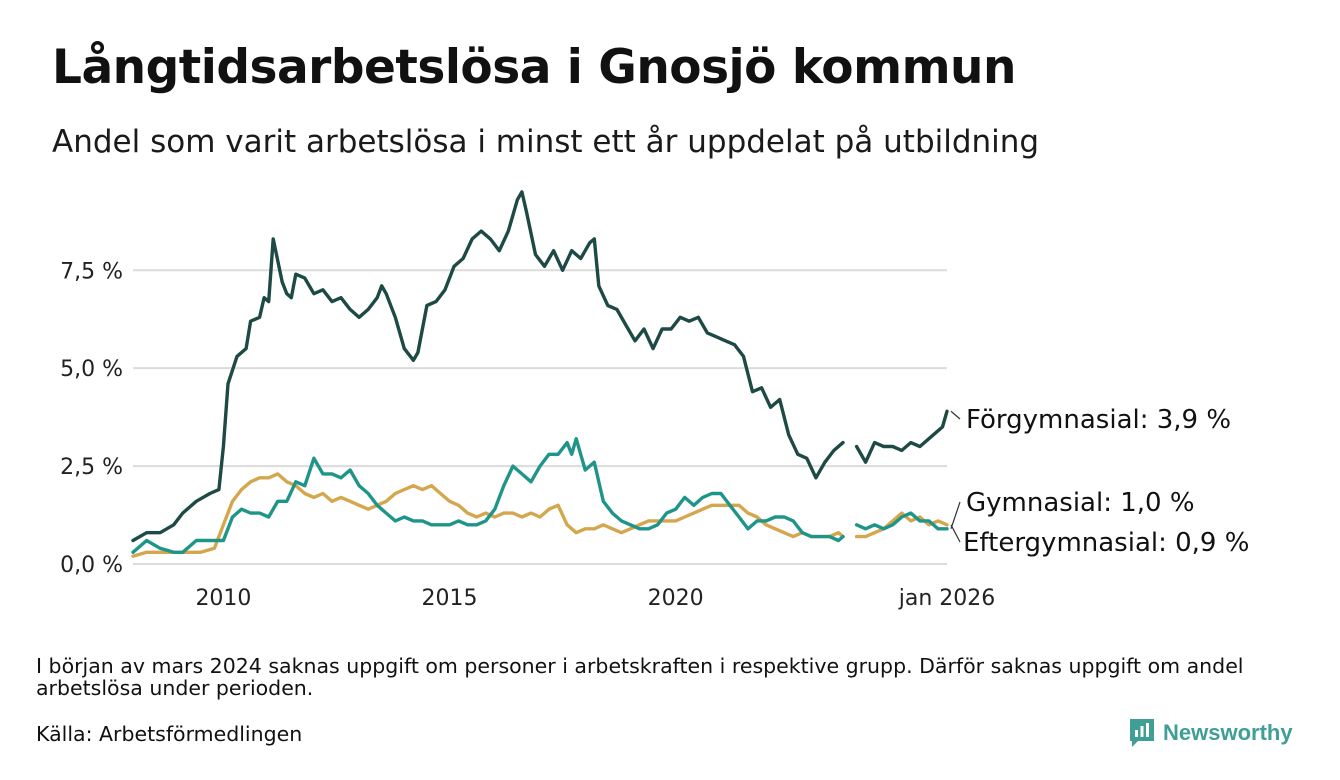  I want to click on series-end-label: Eftergymnasial: 0,9 %, so click(1106, 543).